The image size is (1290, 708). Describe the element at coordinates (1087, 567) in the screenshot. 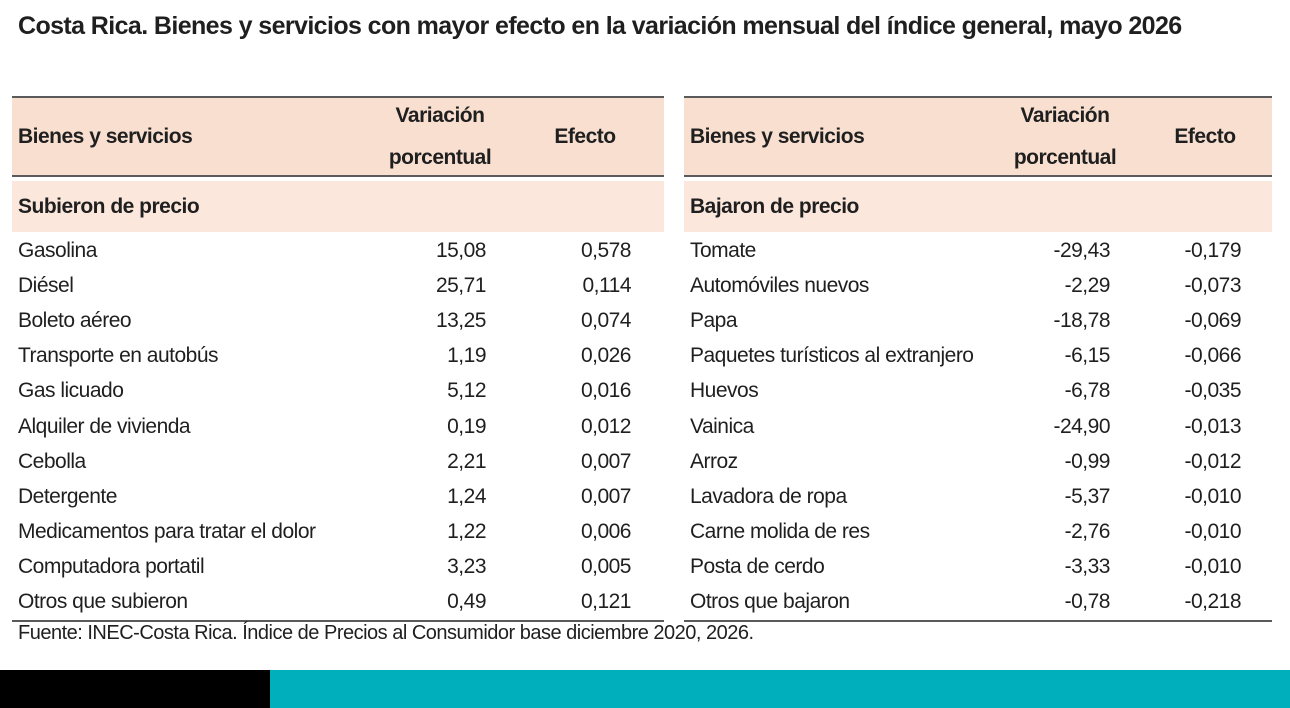

I see `cell-variation: -3,33` at that location.